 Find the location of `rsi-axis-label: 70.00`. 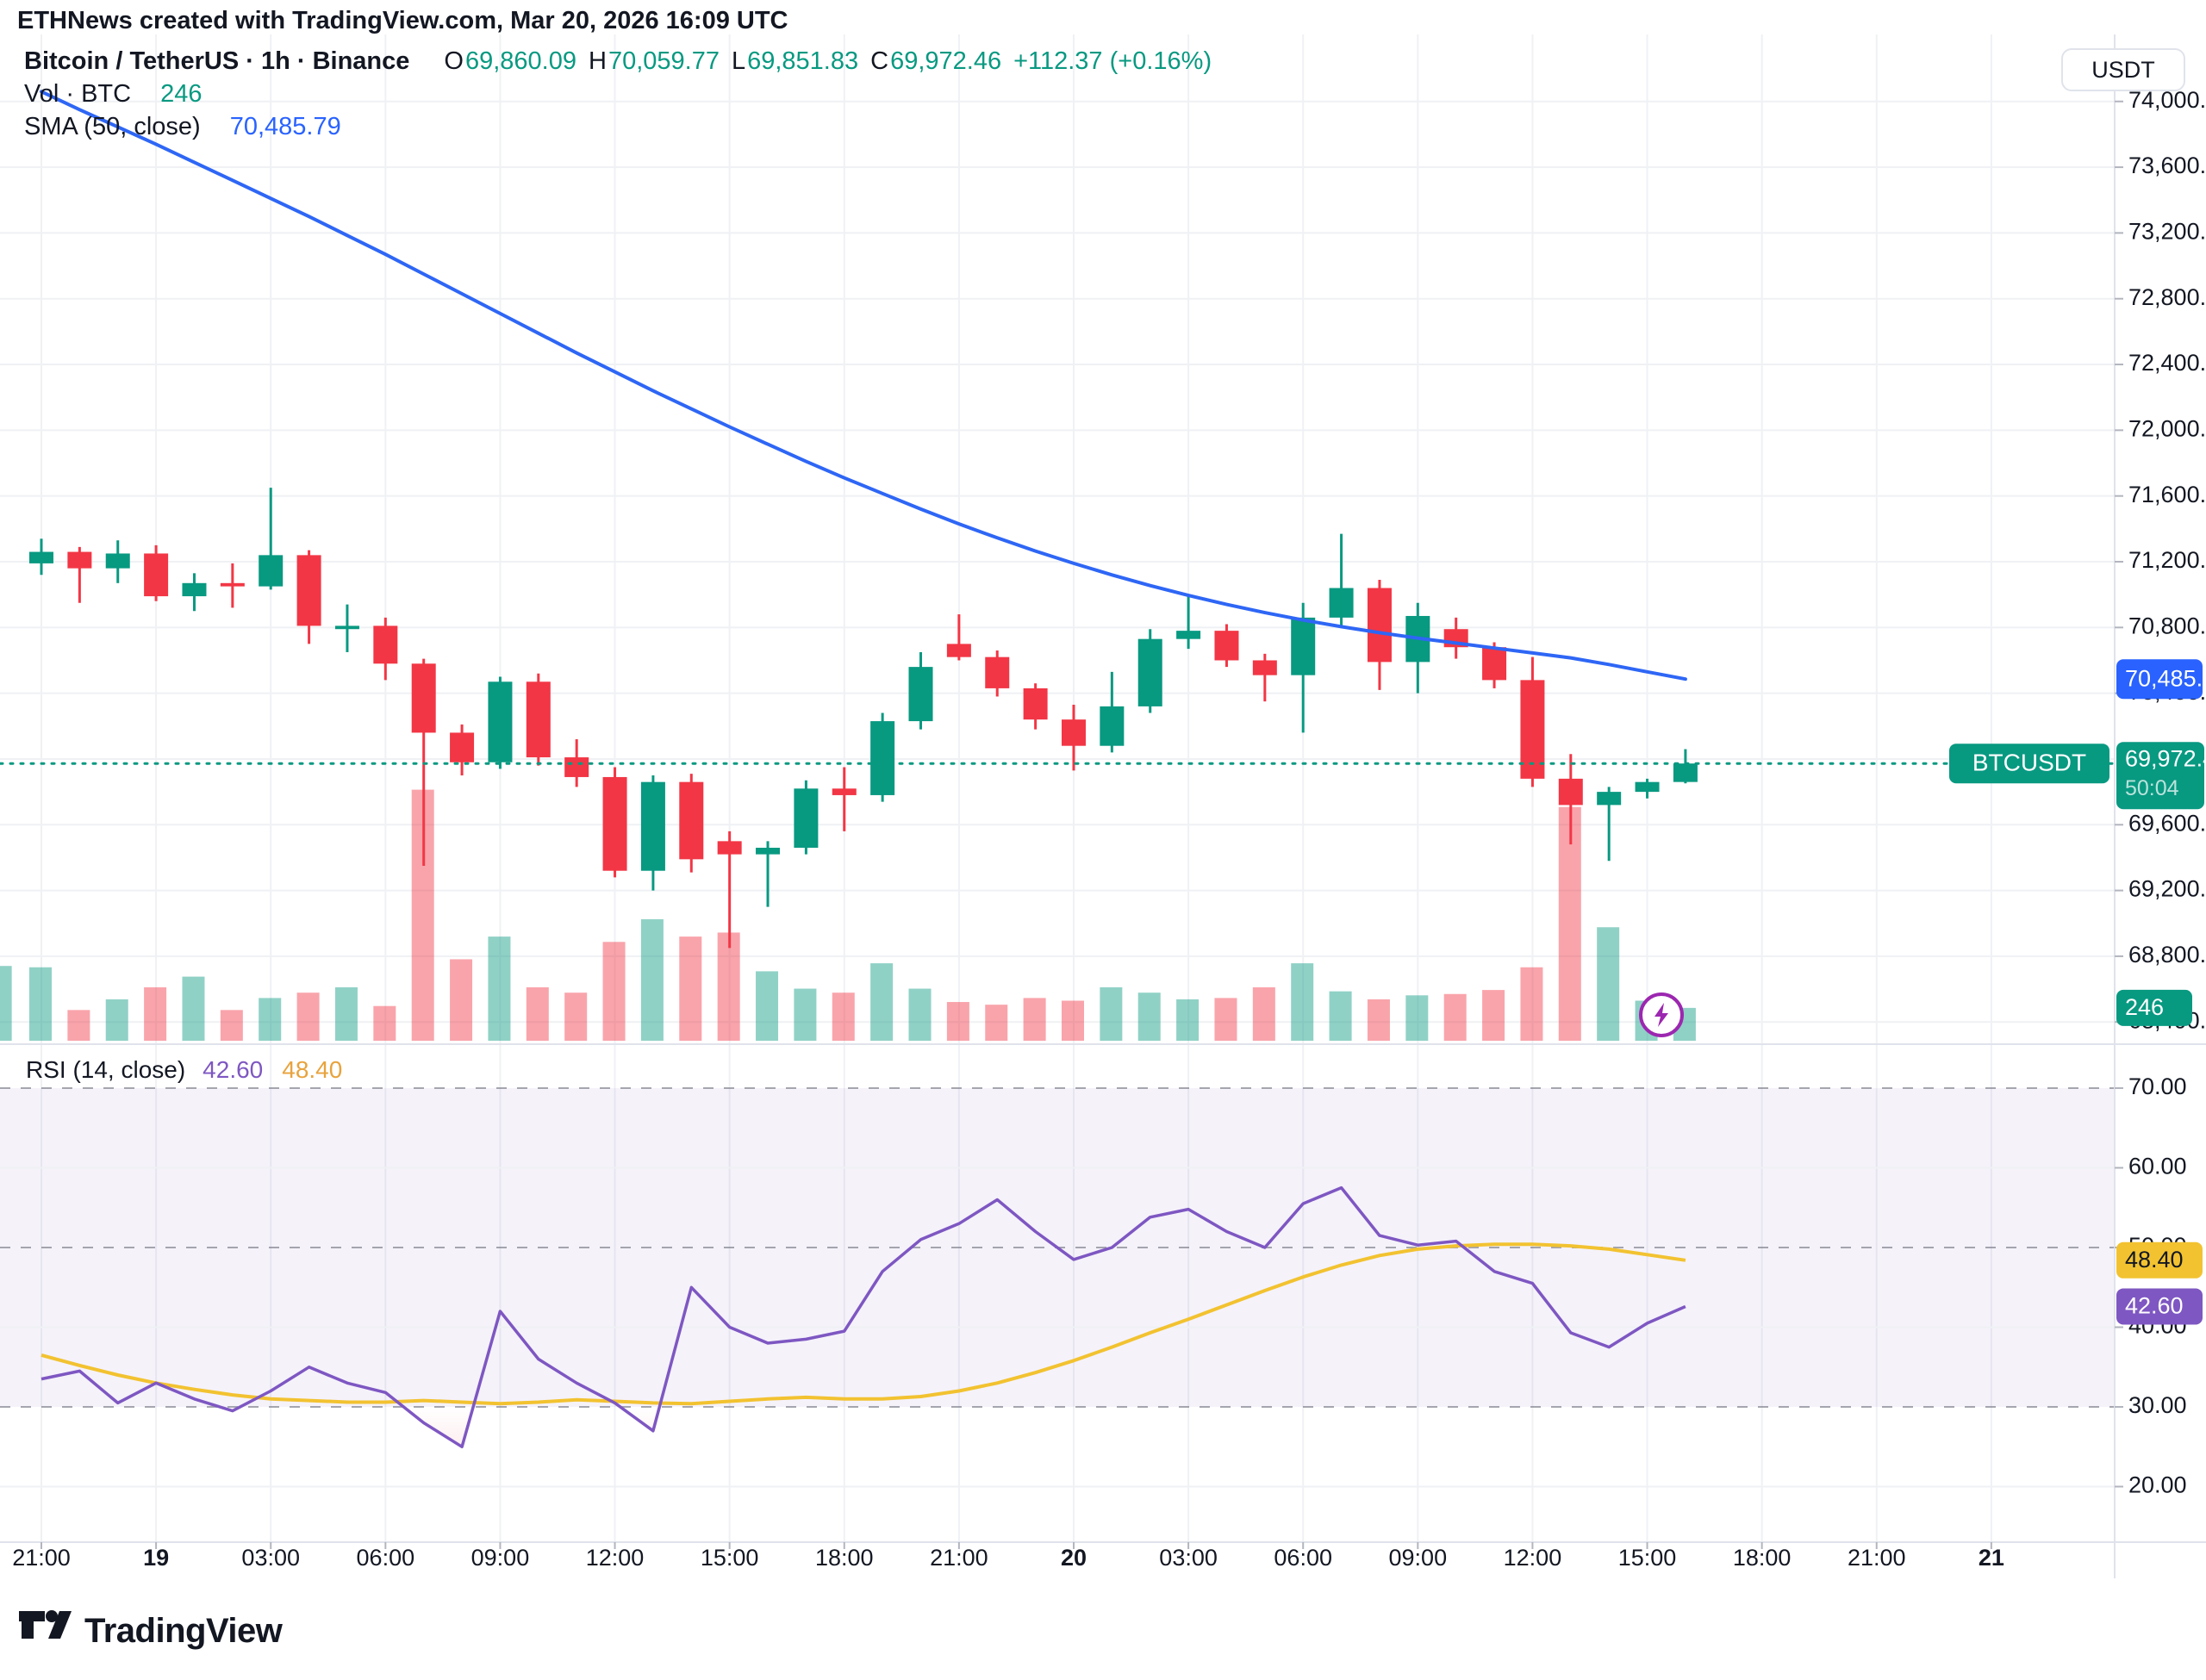

rsi-axis-label: 70.00 is located at coordinates (2157, 1086).